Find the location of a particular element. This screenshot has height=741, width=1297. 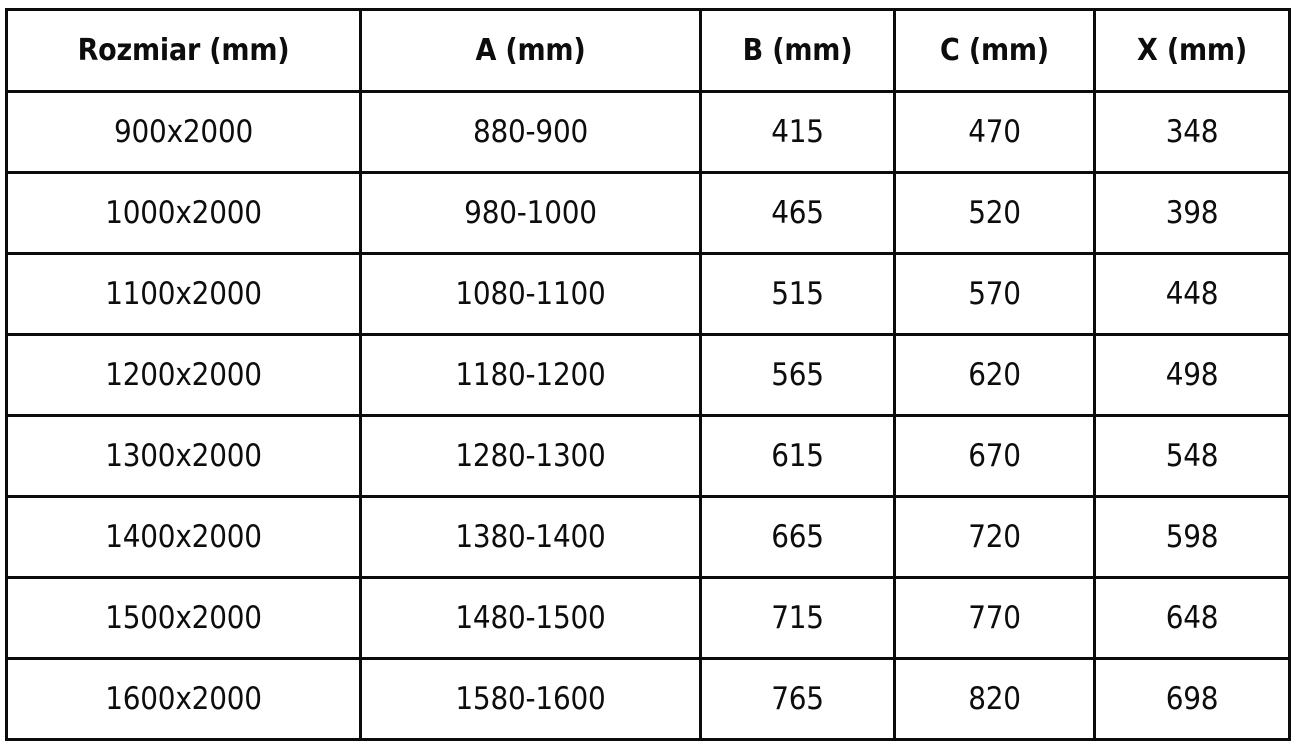

cell-b: 565 is located at coordinates (797, 375).